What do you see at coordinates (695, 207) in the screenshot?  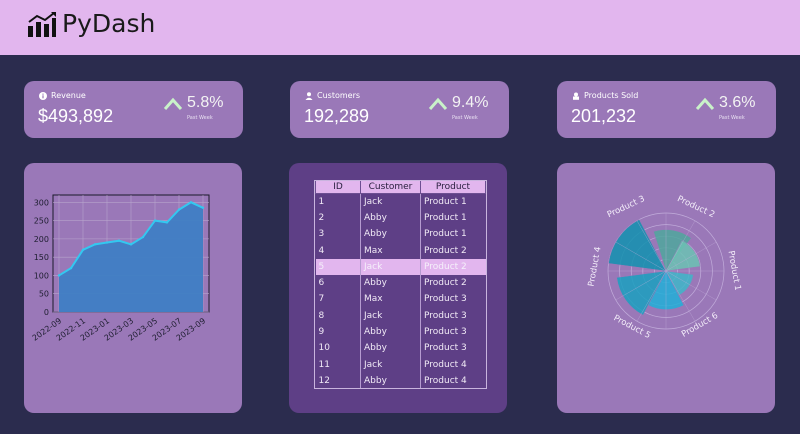 I see `polar-category-label: Product 2` at bounding box center [695, 207].